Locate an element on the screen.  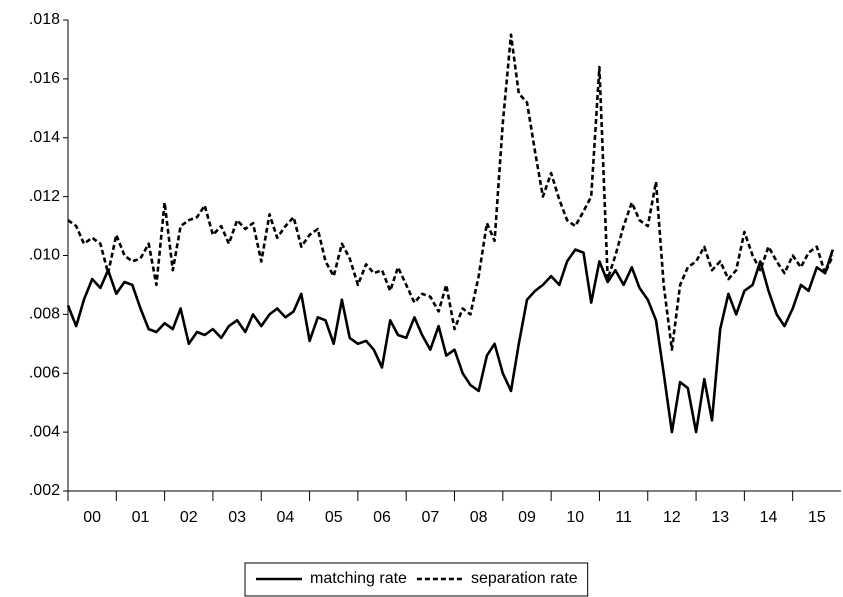
x-tick-label: 15 is located at coordinates (817, 517).